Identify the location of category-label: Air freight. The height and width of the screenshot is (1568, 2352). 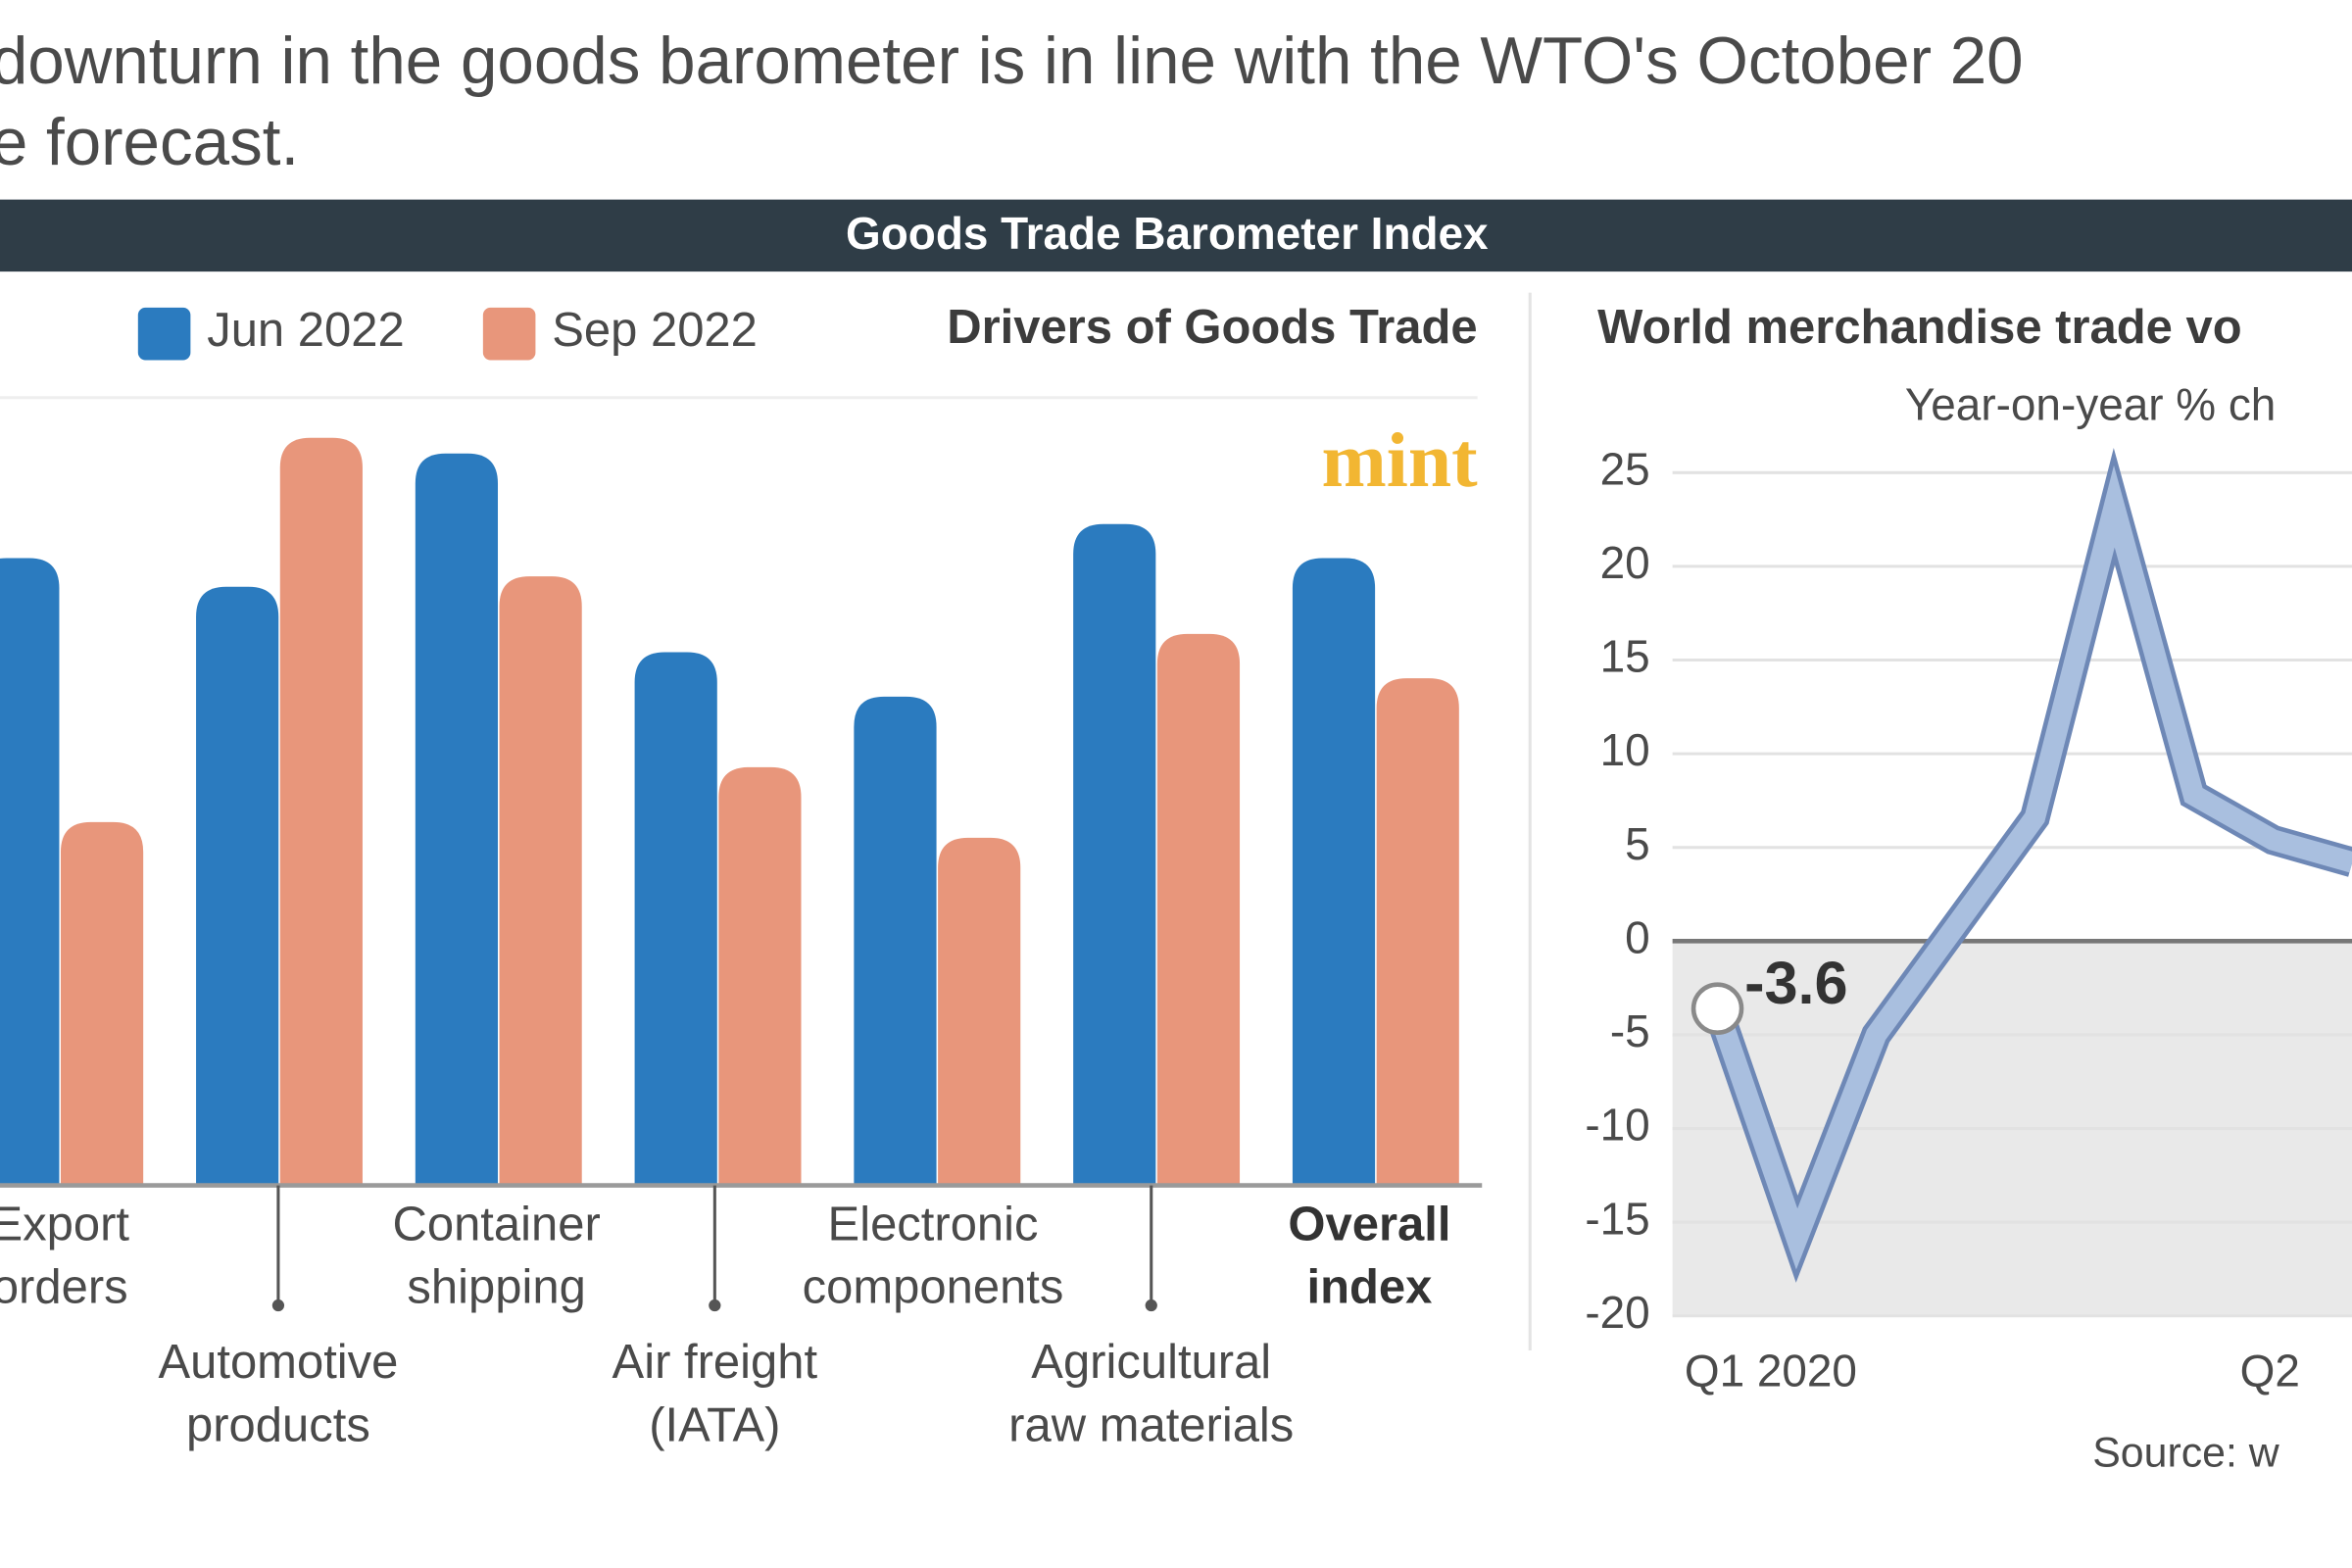
(715, 1362).